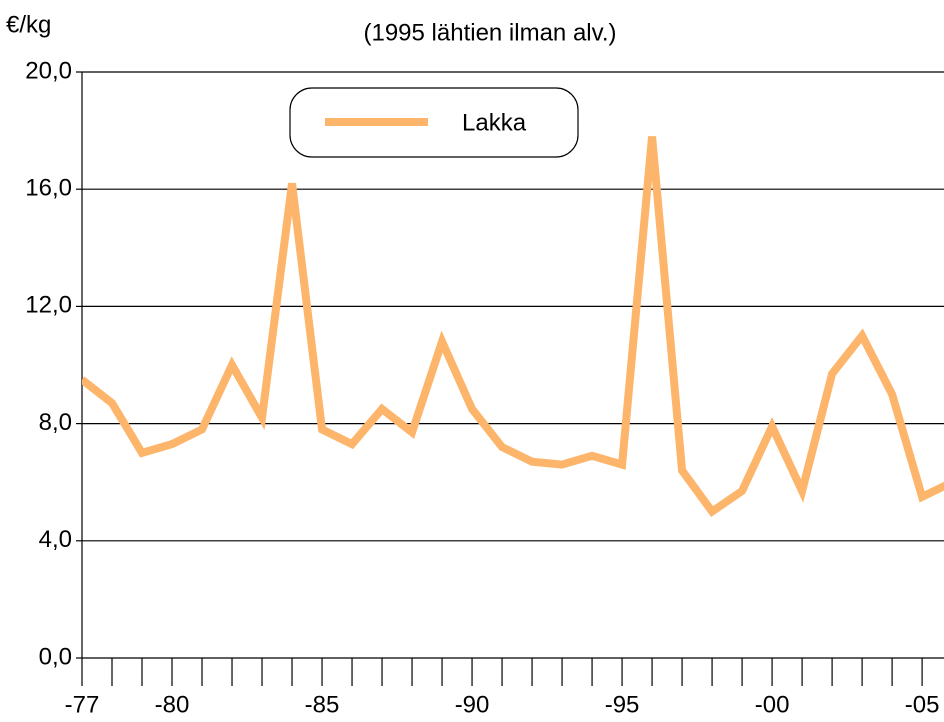 The image size is (944, 722). What do you see at coordinates (622, 704) in the screenshot?
I see `x-tick-label: -95` at bounding box center [622, 704].